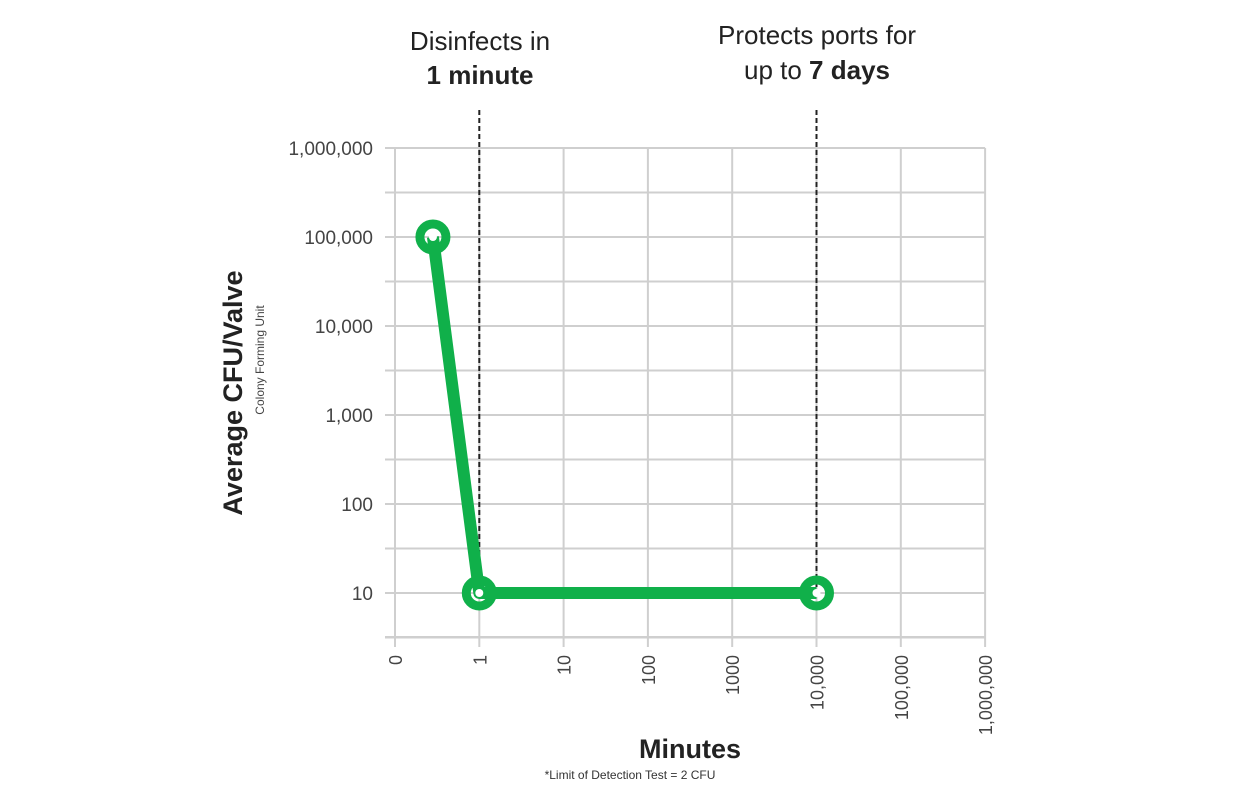 This screenshot has width=1240, height=804. What do you see at coordinates (349, 416) in the screenshot?
I see `y-tick-label: 1,000` at bounding box center [349, 416].